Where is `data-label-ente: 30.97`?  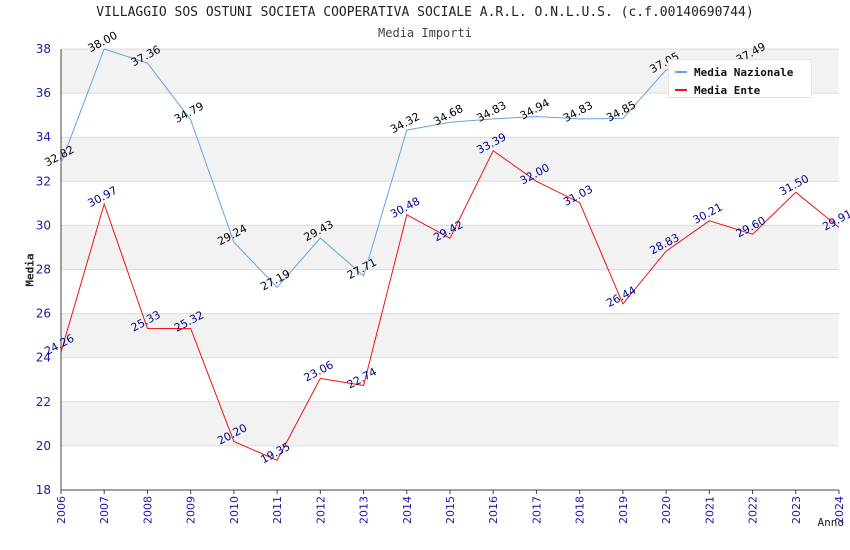
data-label-ente: 30.97 is located at coordinates (103, 197).